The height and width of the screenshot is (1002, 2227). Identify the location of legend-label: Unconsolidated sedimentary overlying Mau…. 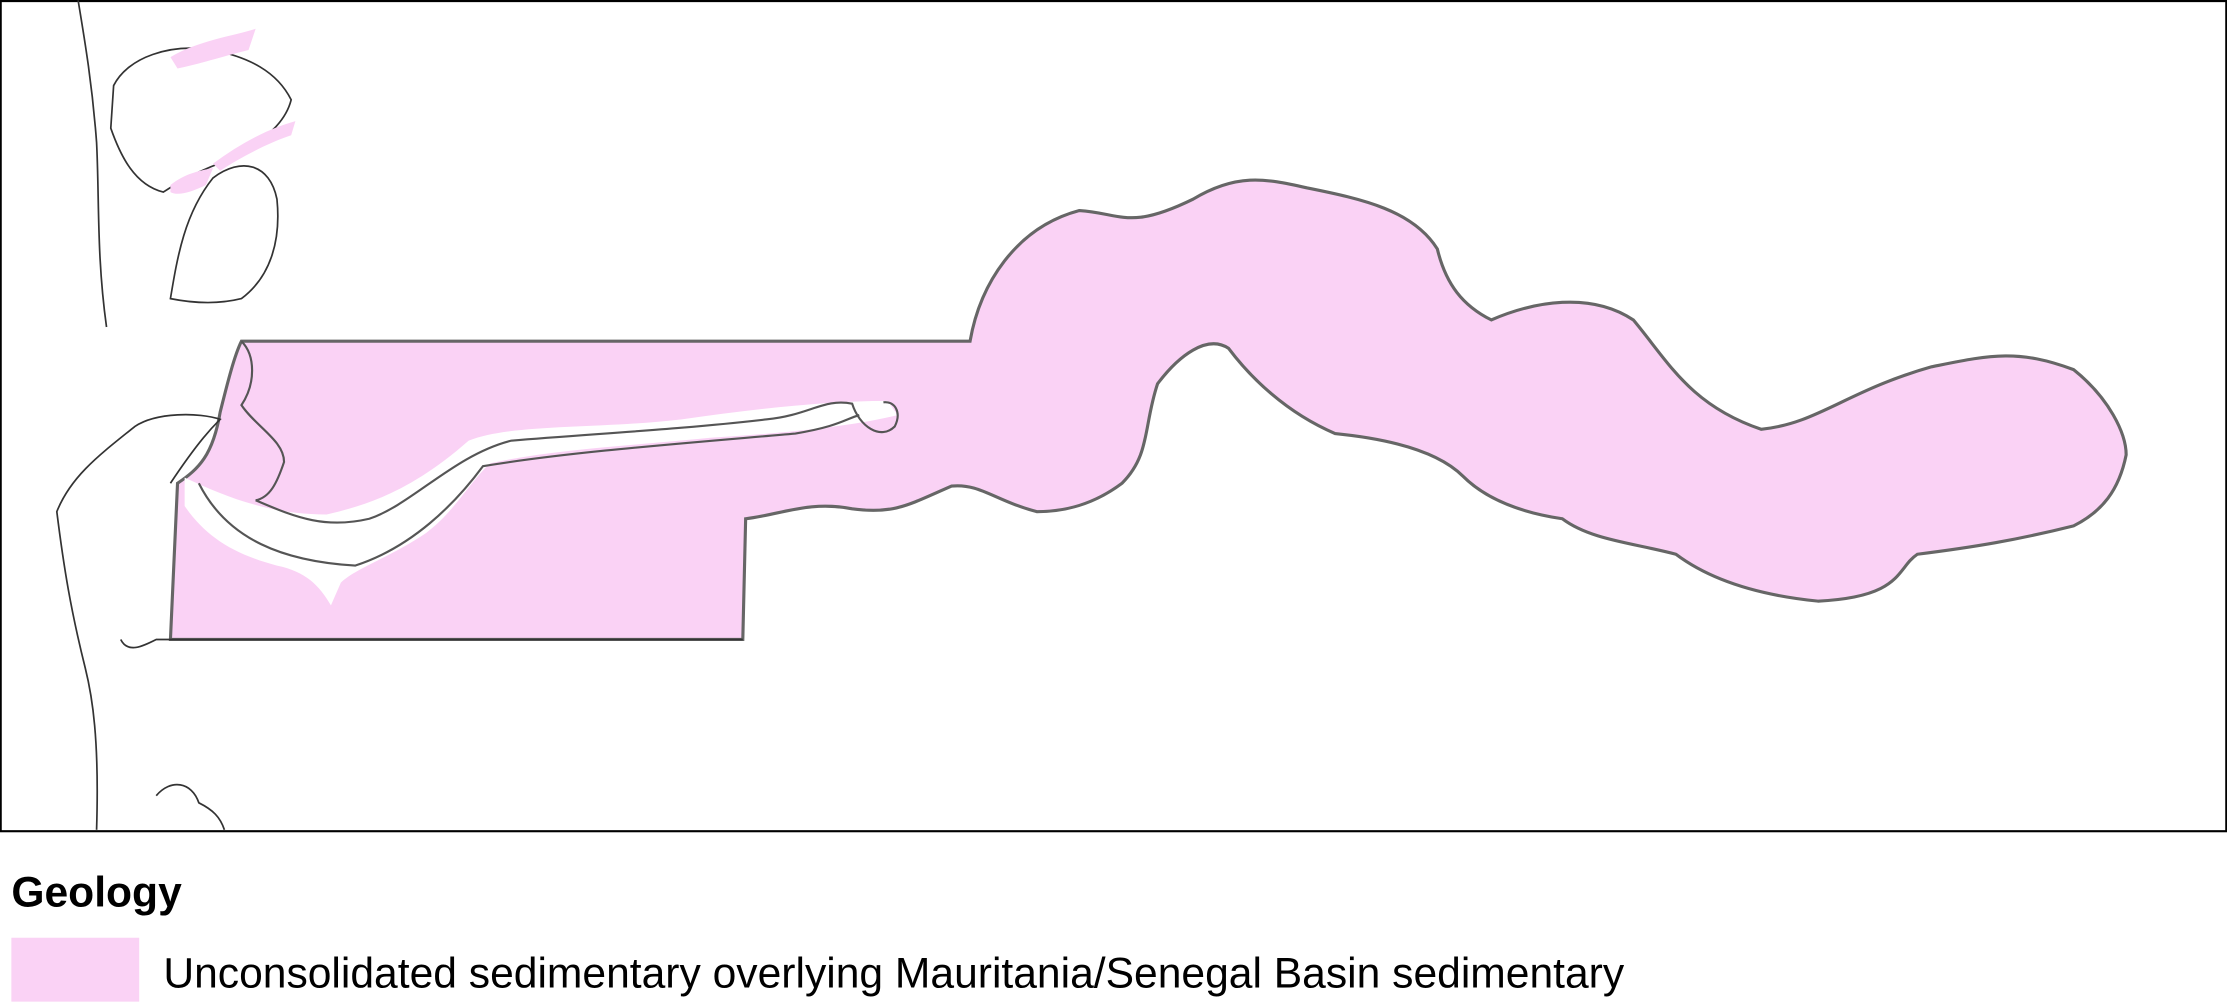
(894, 973).